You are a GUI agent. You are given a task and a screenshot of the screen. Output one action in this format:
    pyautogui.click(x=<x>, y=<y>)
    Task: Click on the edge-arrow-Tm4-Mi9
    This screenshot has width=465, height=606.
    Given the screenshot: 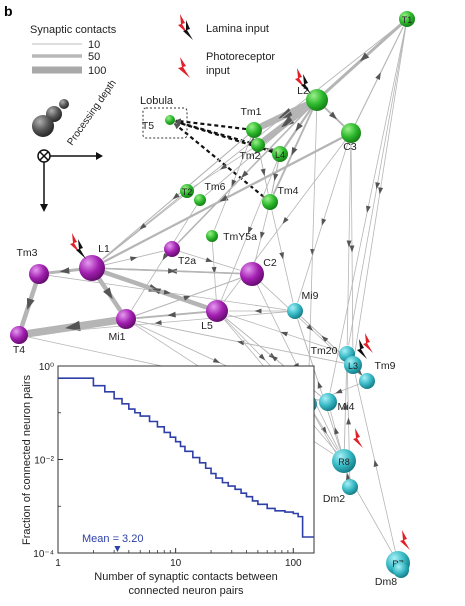 What is the action you would take?
    pyautogui.click(x=281, y=256)
    